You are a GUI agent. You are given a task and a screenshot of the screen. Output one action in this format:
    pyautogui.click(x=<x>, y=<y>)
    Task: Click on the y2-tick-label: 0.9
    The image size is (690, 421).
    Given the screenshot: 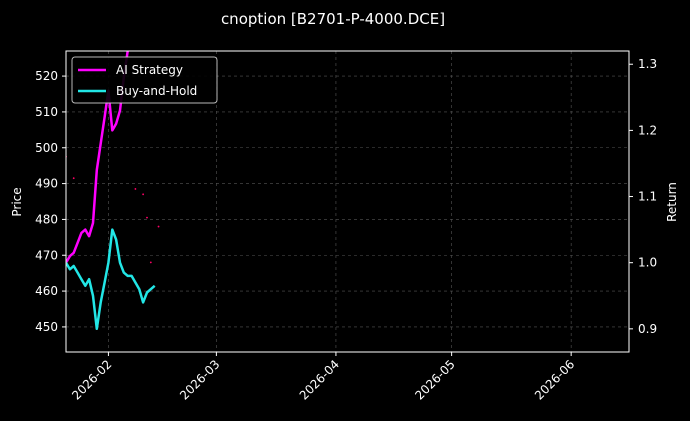 What is the action you would take?
    pyautogui.click(x=647, y=329)
    